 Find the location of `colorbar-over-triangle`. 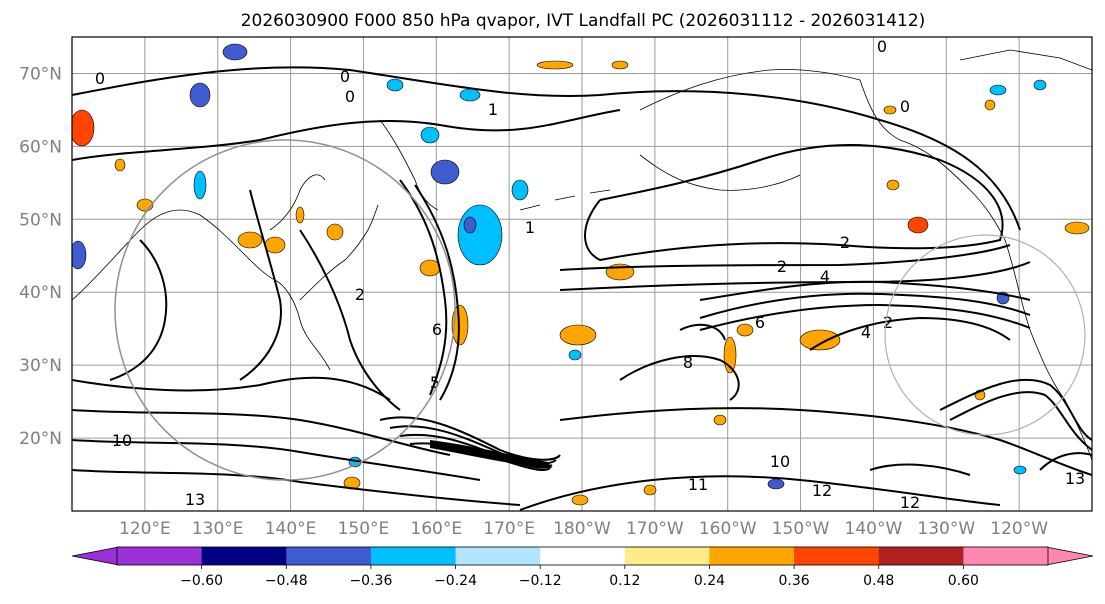

colorbar-over-triangle is located at coordinates (1069, 556).